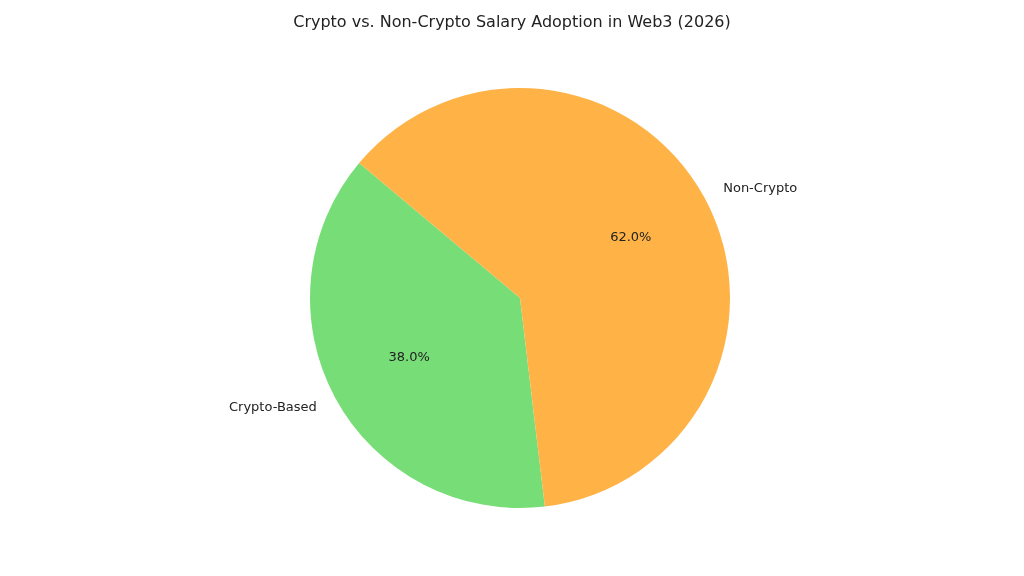  I want to click on data-label: 38.0%, so click(409, 357).